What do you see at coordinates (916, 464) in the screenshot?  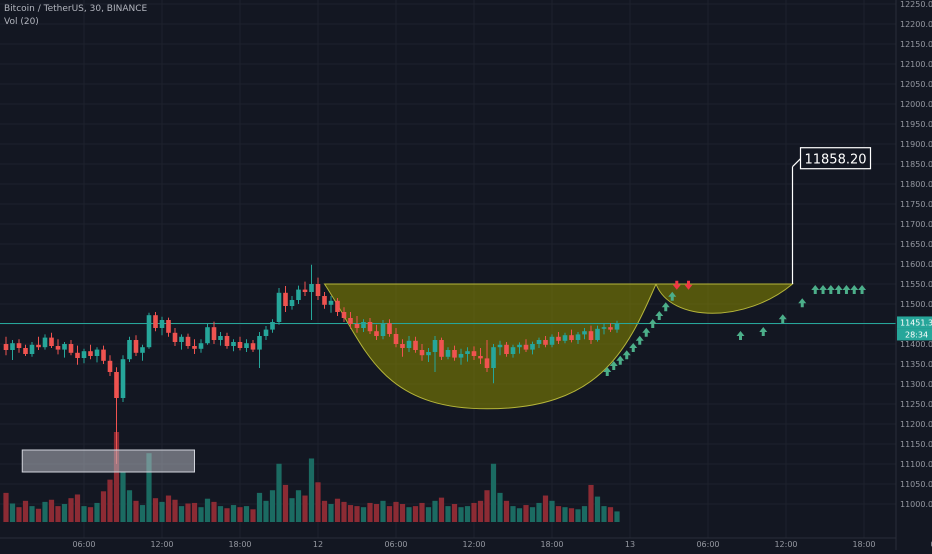 I see `price-tick-label: 11100.00` at bounding box center [916, 464].